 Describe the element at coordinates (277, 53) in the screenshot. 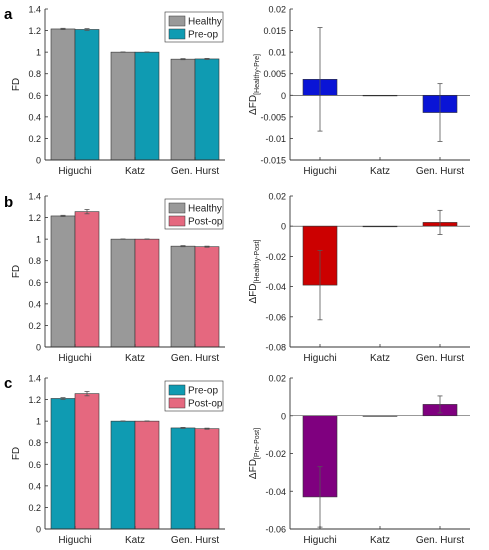

I see `y-tick-label: 0.01` at that location.